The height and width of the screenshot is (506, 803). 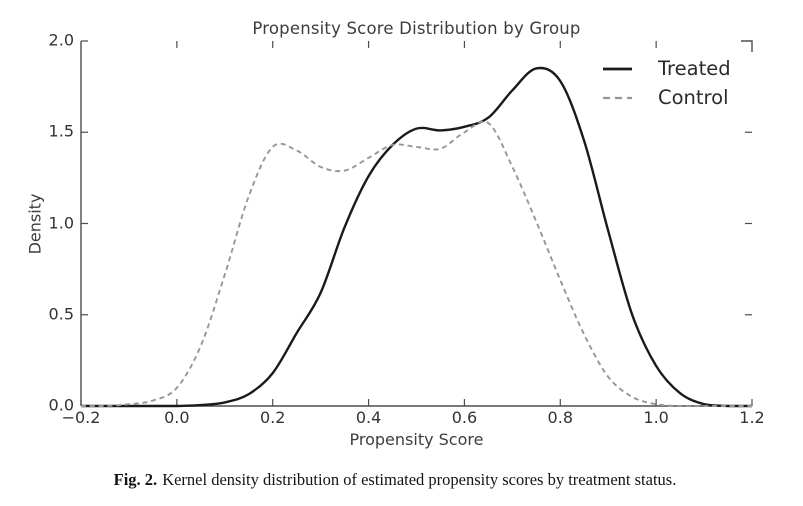 What do you see at coordinates (656, 417) in the screenshot?
I see `x-tick-label: 1.0` at bounding box center [656, 417].